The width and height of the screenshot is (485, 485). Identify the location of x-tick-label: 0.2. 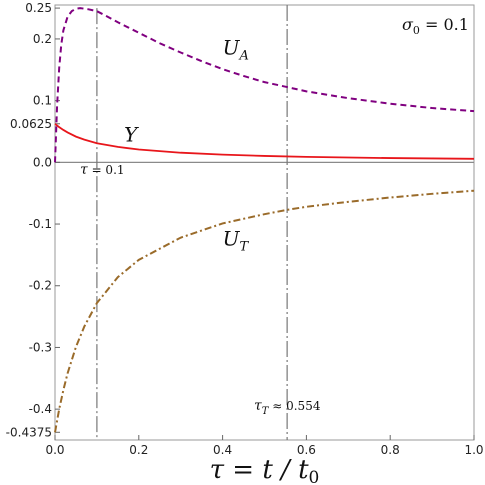
(138, 450).